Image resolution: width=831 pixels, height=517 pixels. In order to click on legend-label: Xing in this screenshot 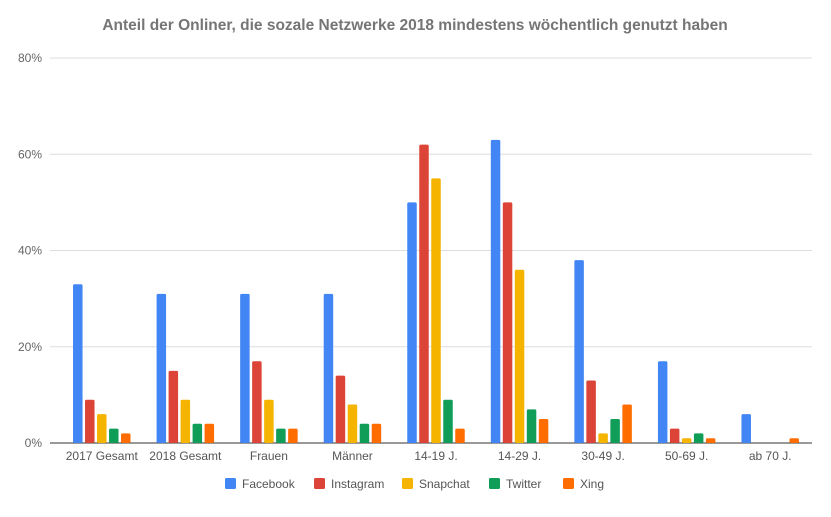, I will do `click(592, 484)`.